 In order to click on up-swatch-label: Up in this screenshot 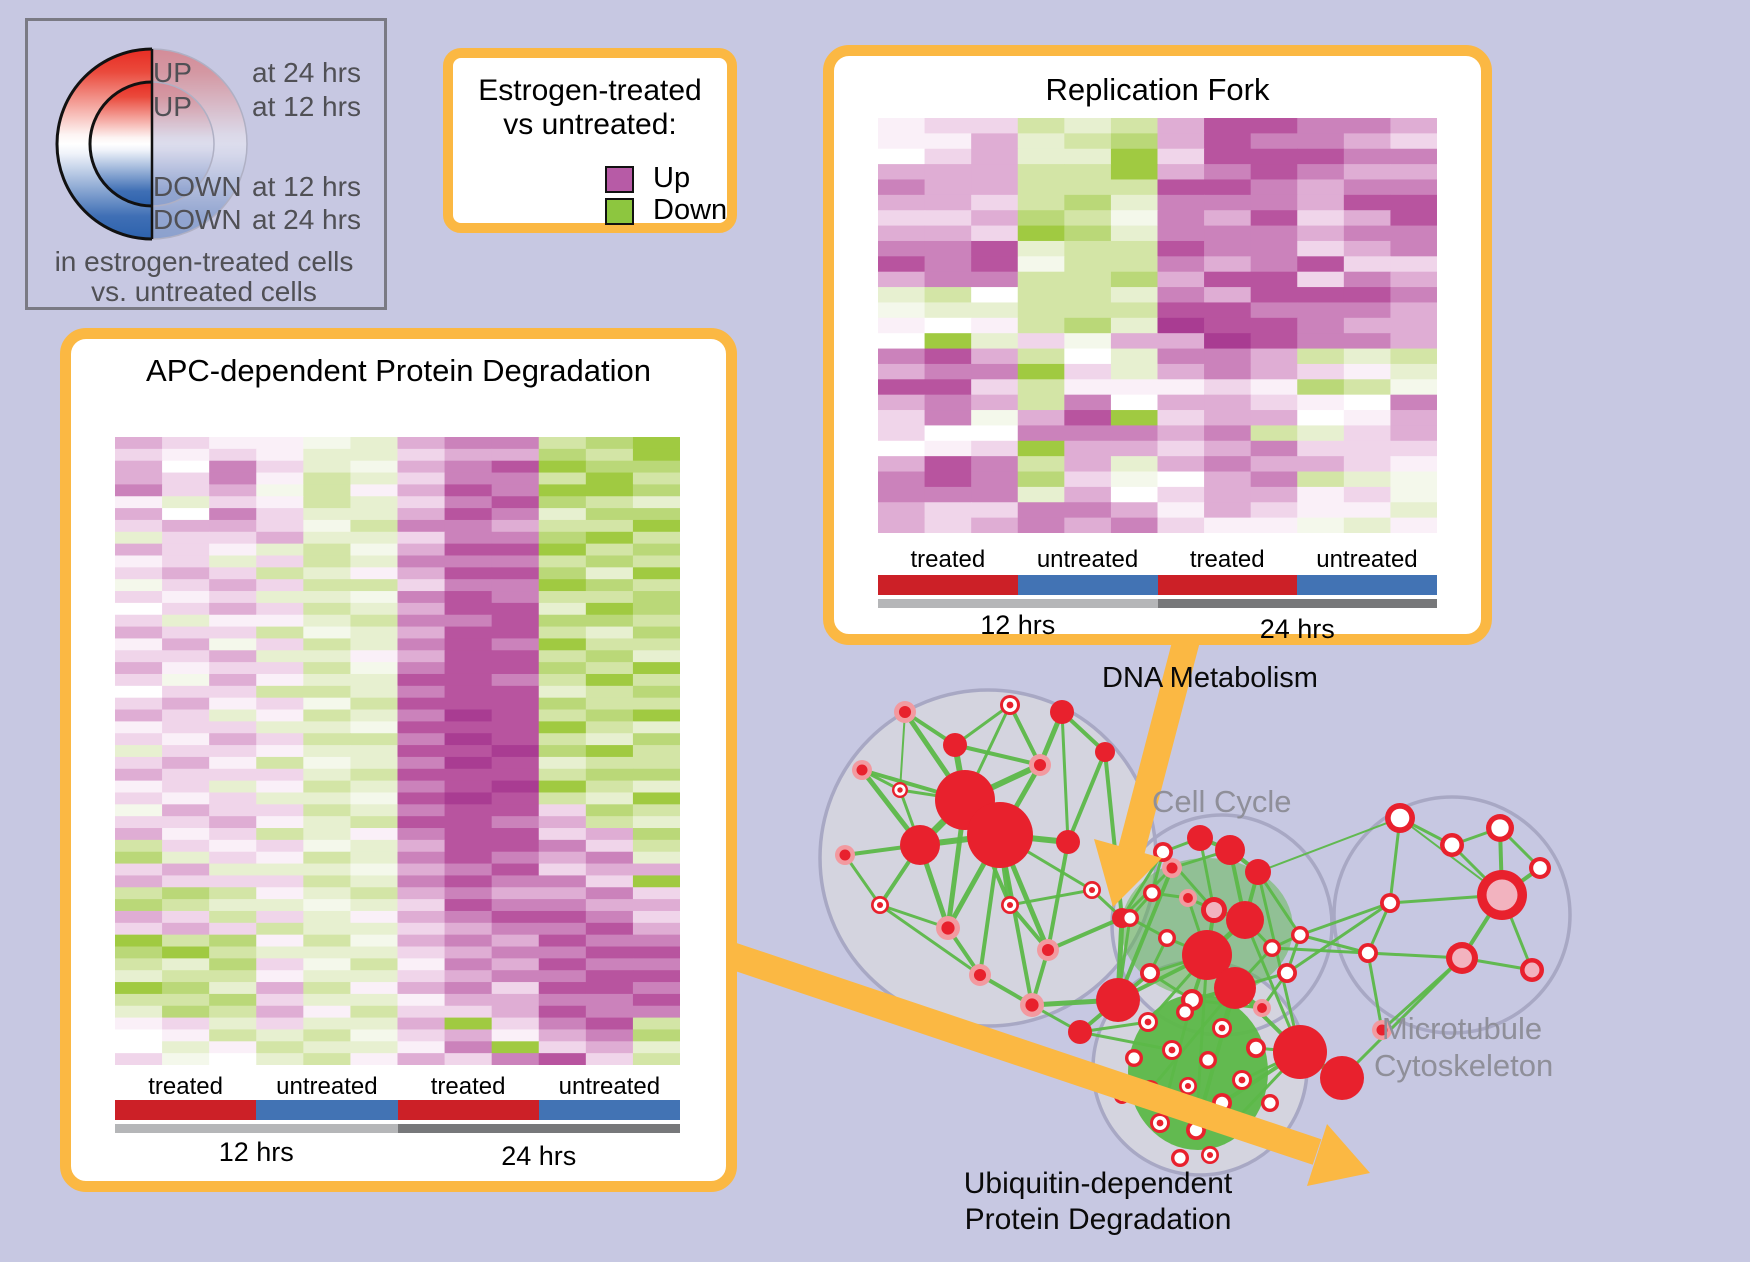, I will do `click(672, 178)`.